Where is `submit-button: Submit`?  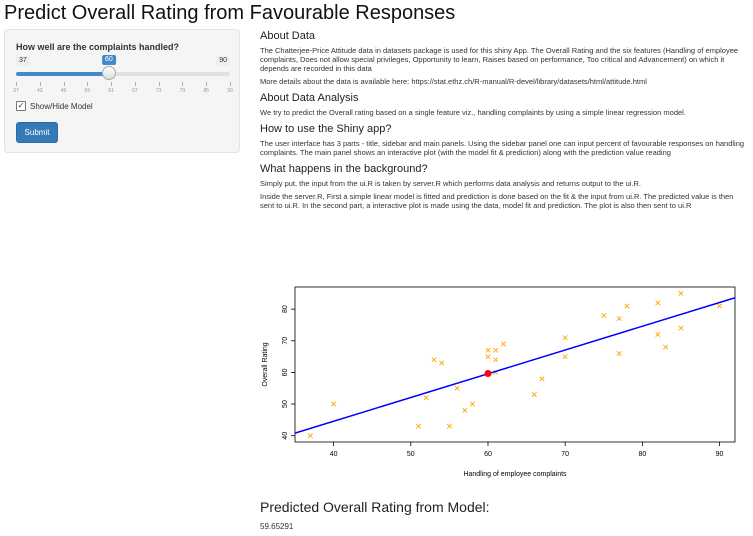 submit-button: Submit is located at coordinates (37, 132).